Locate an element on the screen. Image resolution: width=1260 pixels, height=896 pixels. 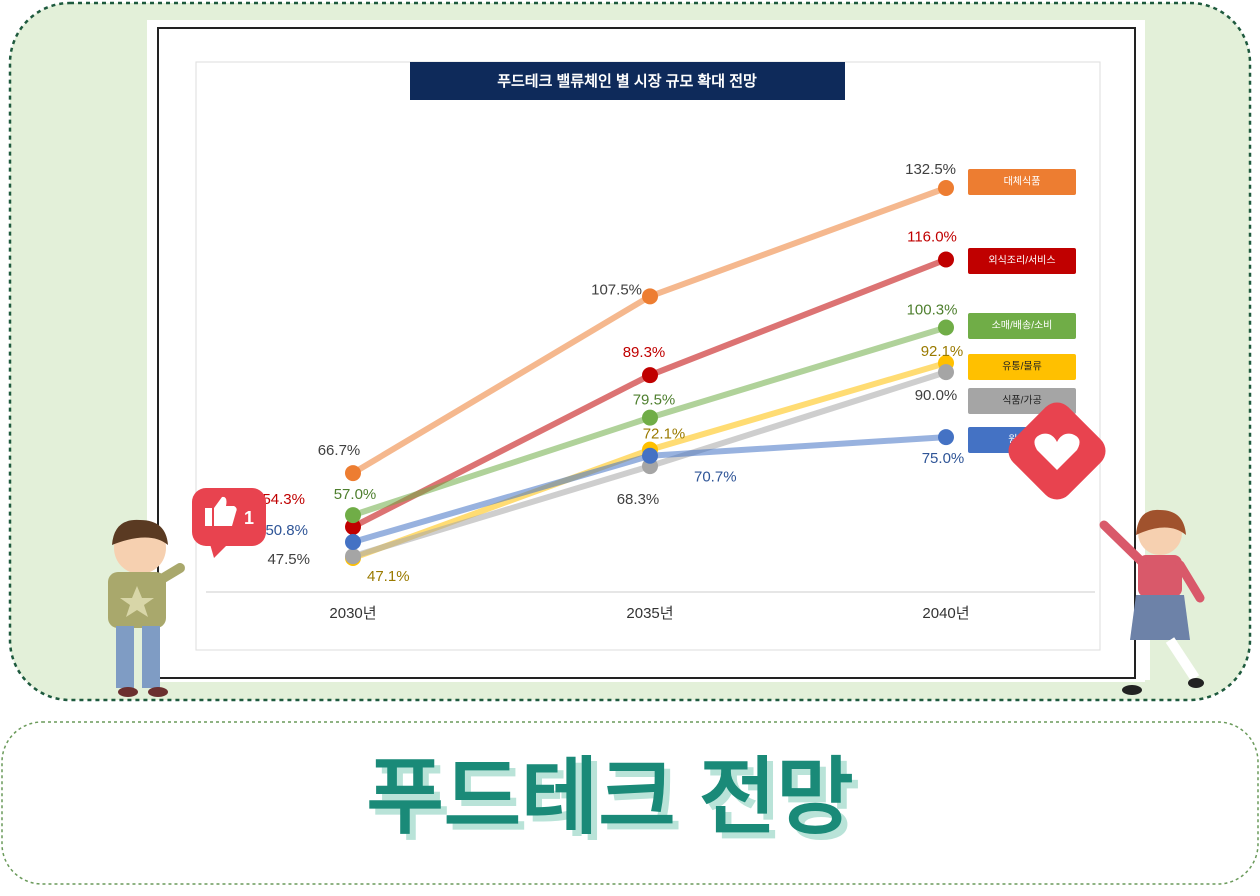
data-label: 90.0% is located at coordinates (936, 395).